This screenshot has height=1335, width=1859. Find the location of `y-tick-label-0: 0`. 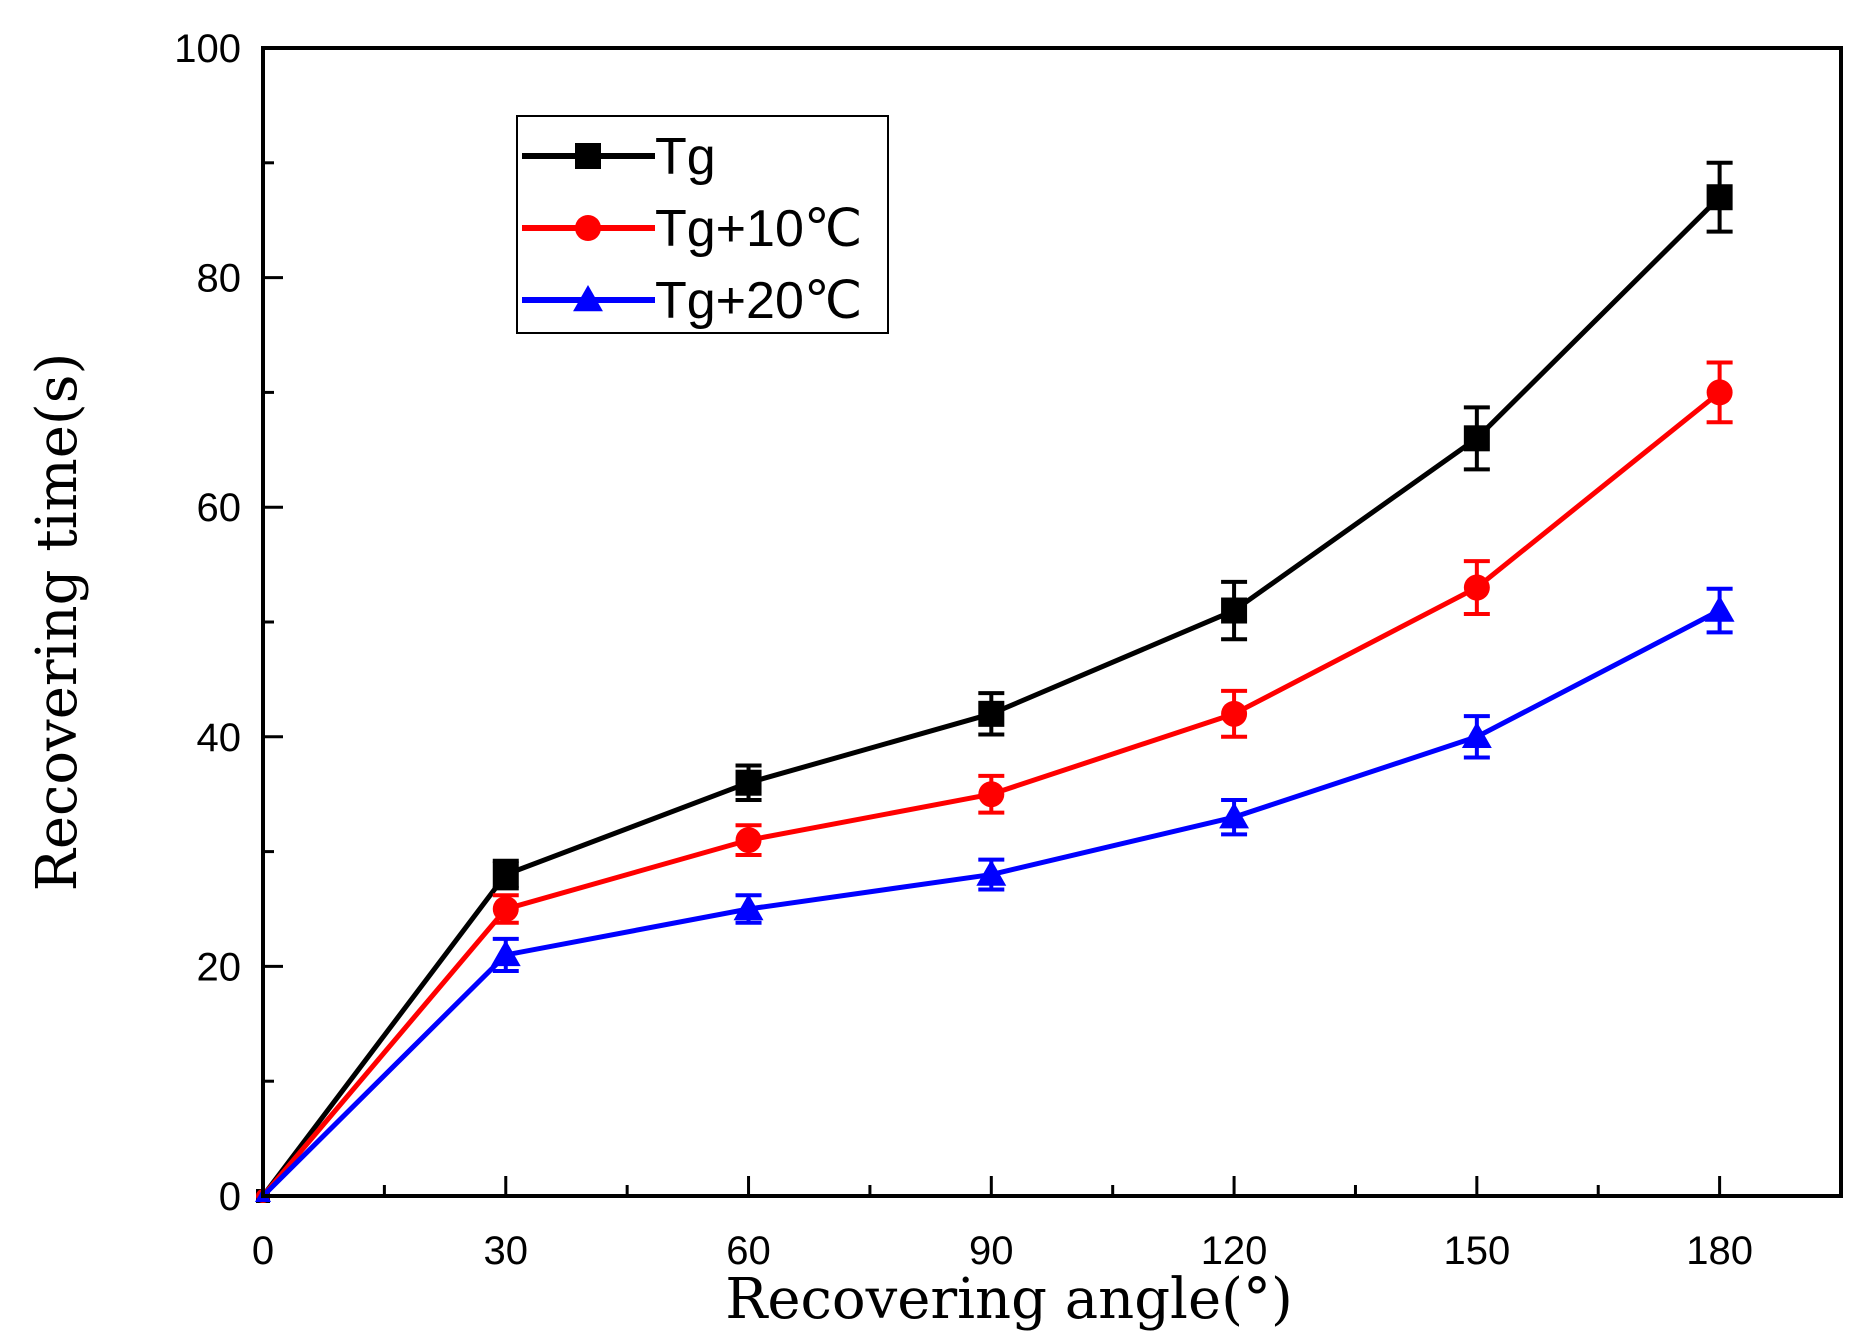

y-tick-label-0: 0 is located at coordinates (230, 1197).